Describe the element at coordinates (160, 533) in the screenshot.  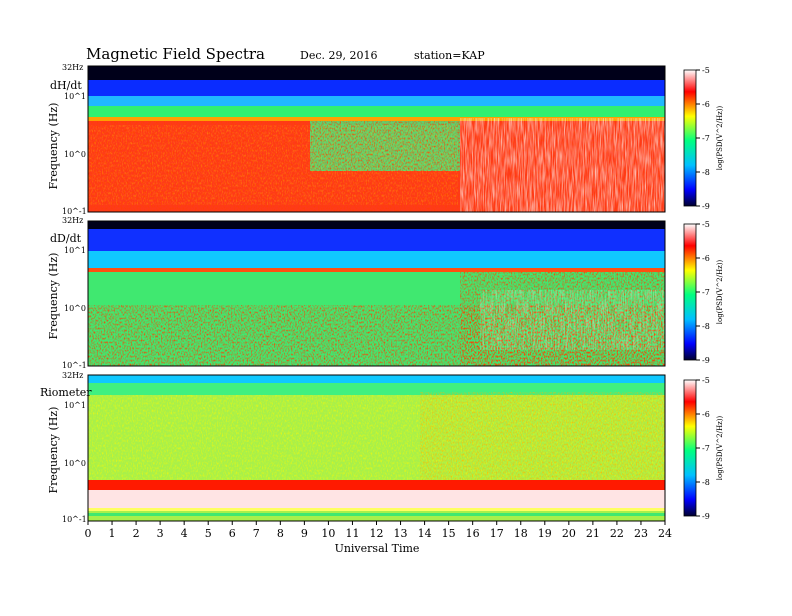
I see `x-tick-label: 3` at that location.